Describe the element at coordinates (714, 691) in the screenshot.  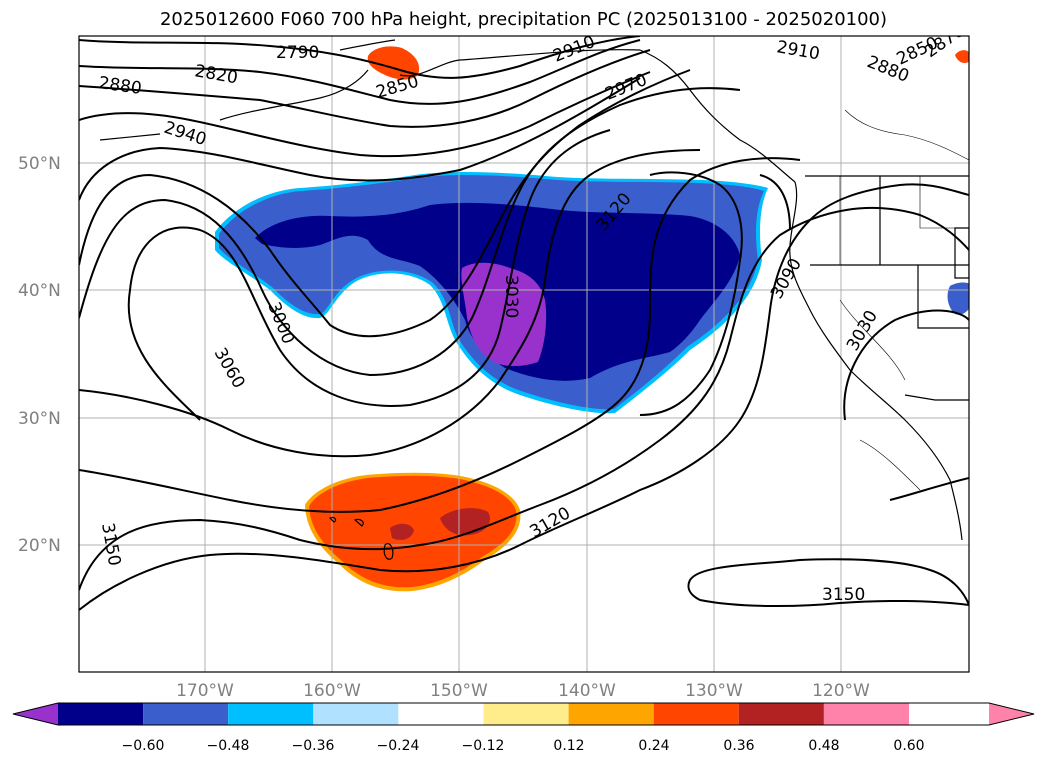
I see `lon-label-130w: 130°W` at that location.